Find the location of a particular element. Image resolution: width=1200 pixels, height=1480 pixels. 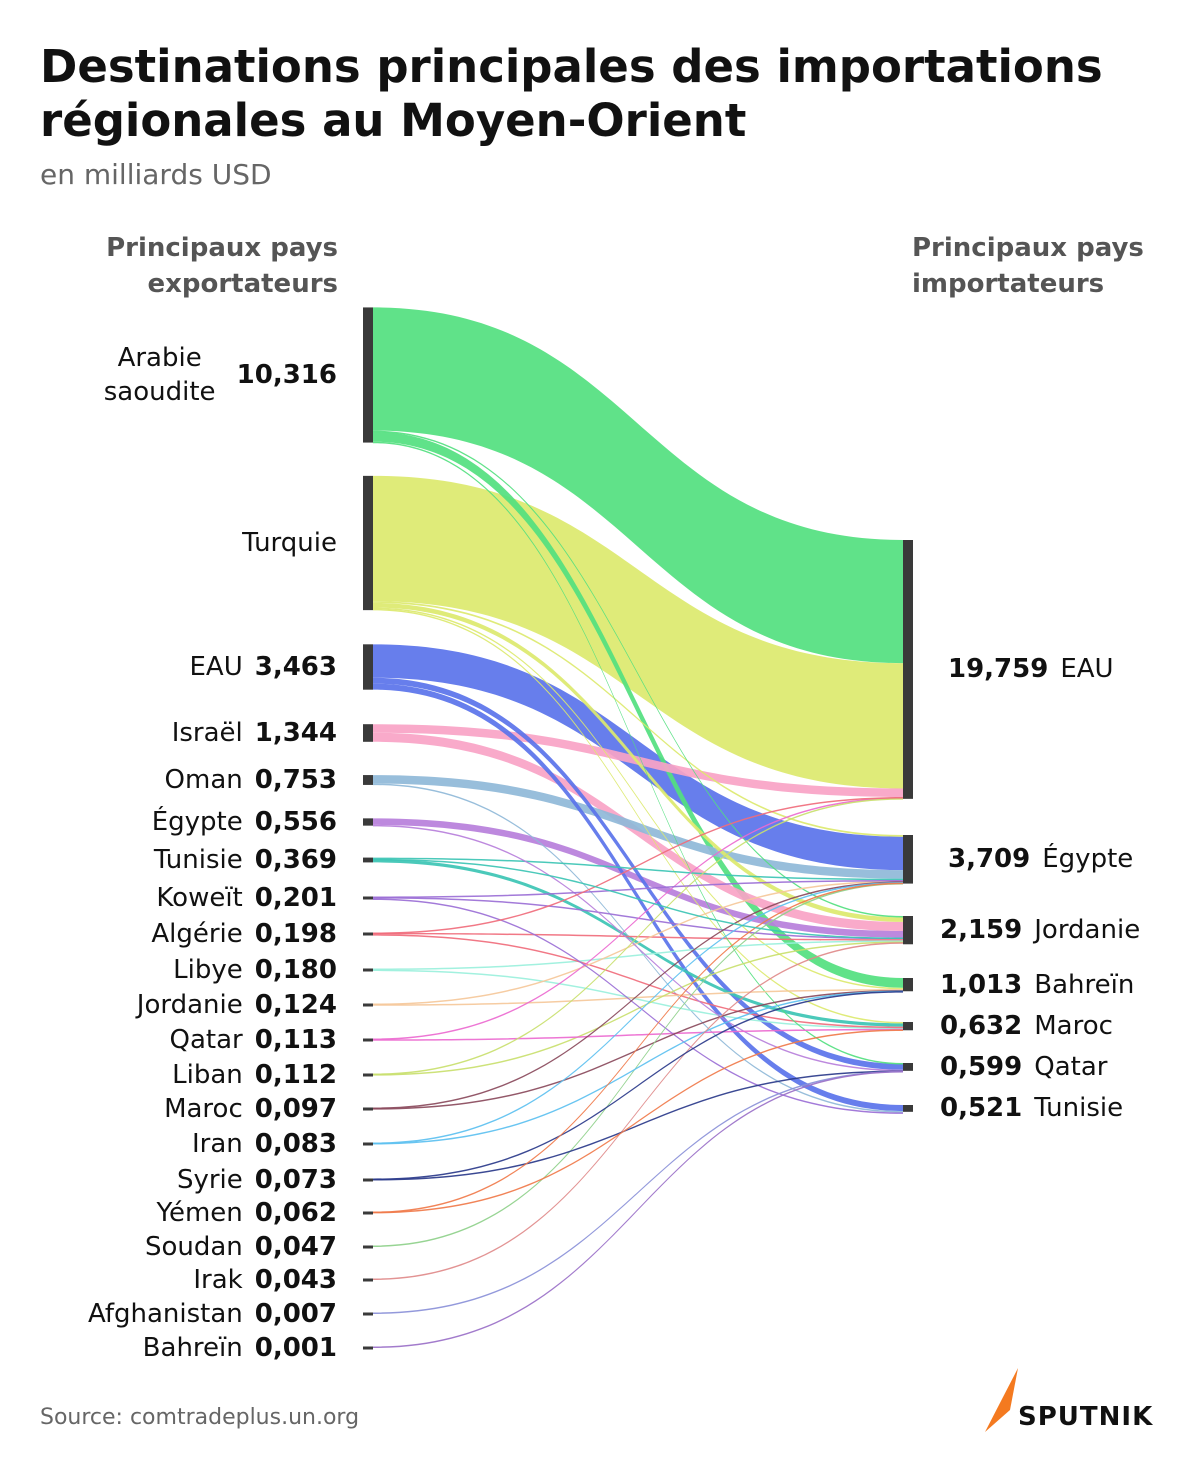

source-label: Libye 0,180 is located at coordinates (255, 970).